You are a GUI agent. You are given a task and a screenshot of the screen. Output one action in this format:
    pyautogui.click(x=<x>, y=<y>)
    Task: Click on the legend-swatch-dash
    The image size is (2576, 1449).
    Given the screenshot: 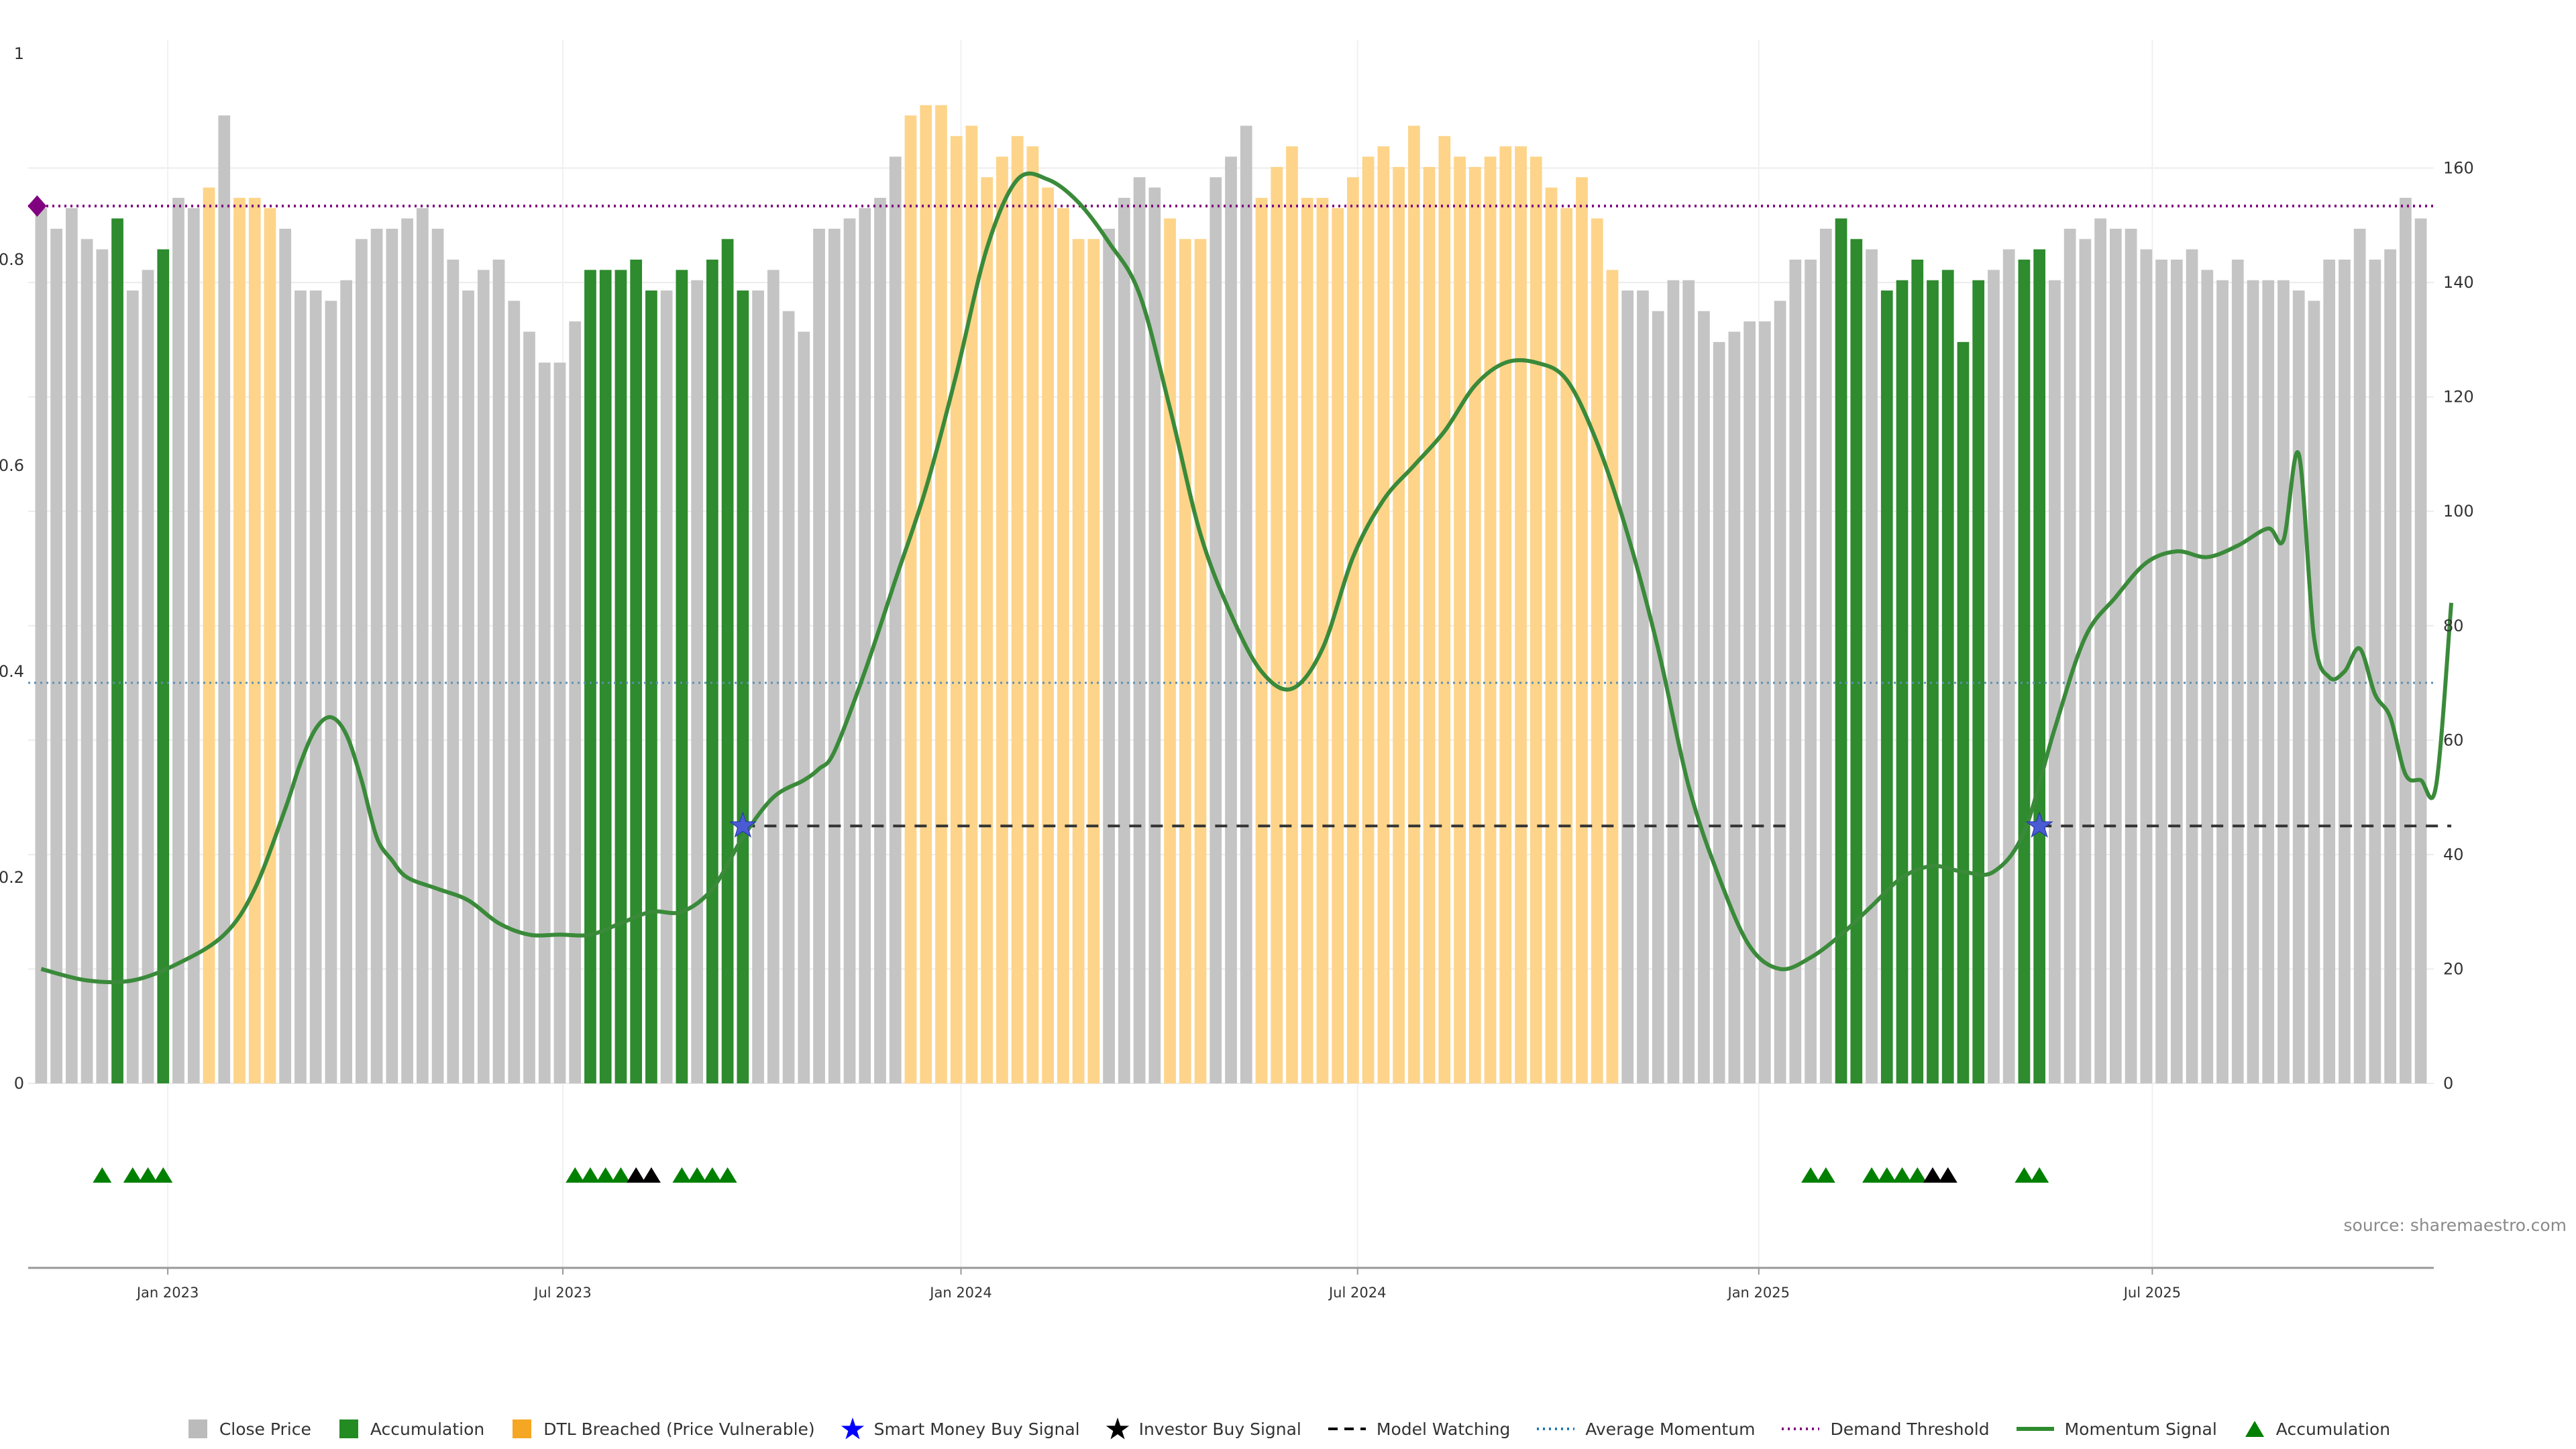 What is the action you would take?
    pyautogui.click(x=1347, y=1429)
    